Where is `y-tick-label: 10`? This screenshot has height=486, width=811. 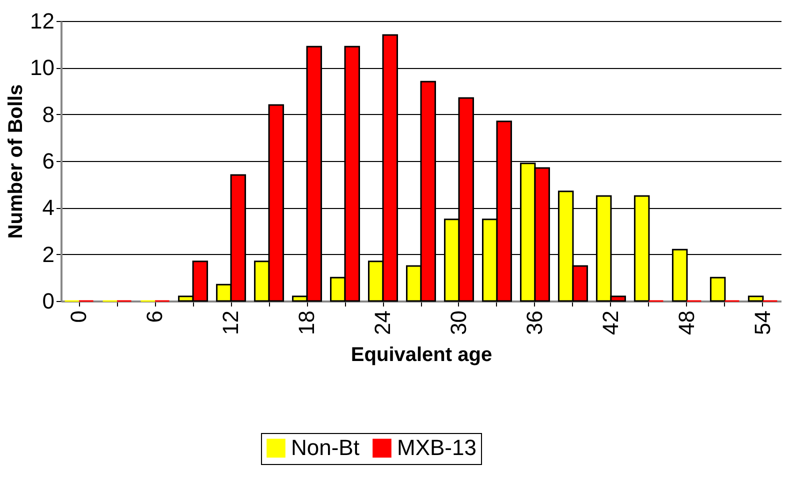 y-tick-label: 10 is located at coordinates (42, 67).